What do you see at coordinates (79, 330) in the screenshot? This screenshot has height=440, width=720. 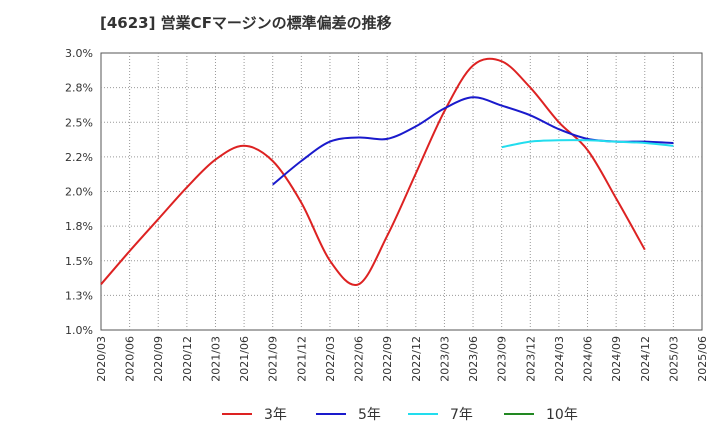 I see `y-tick-label: 1.0%` at bounding box center [79, 330].